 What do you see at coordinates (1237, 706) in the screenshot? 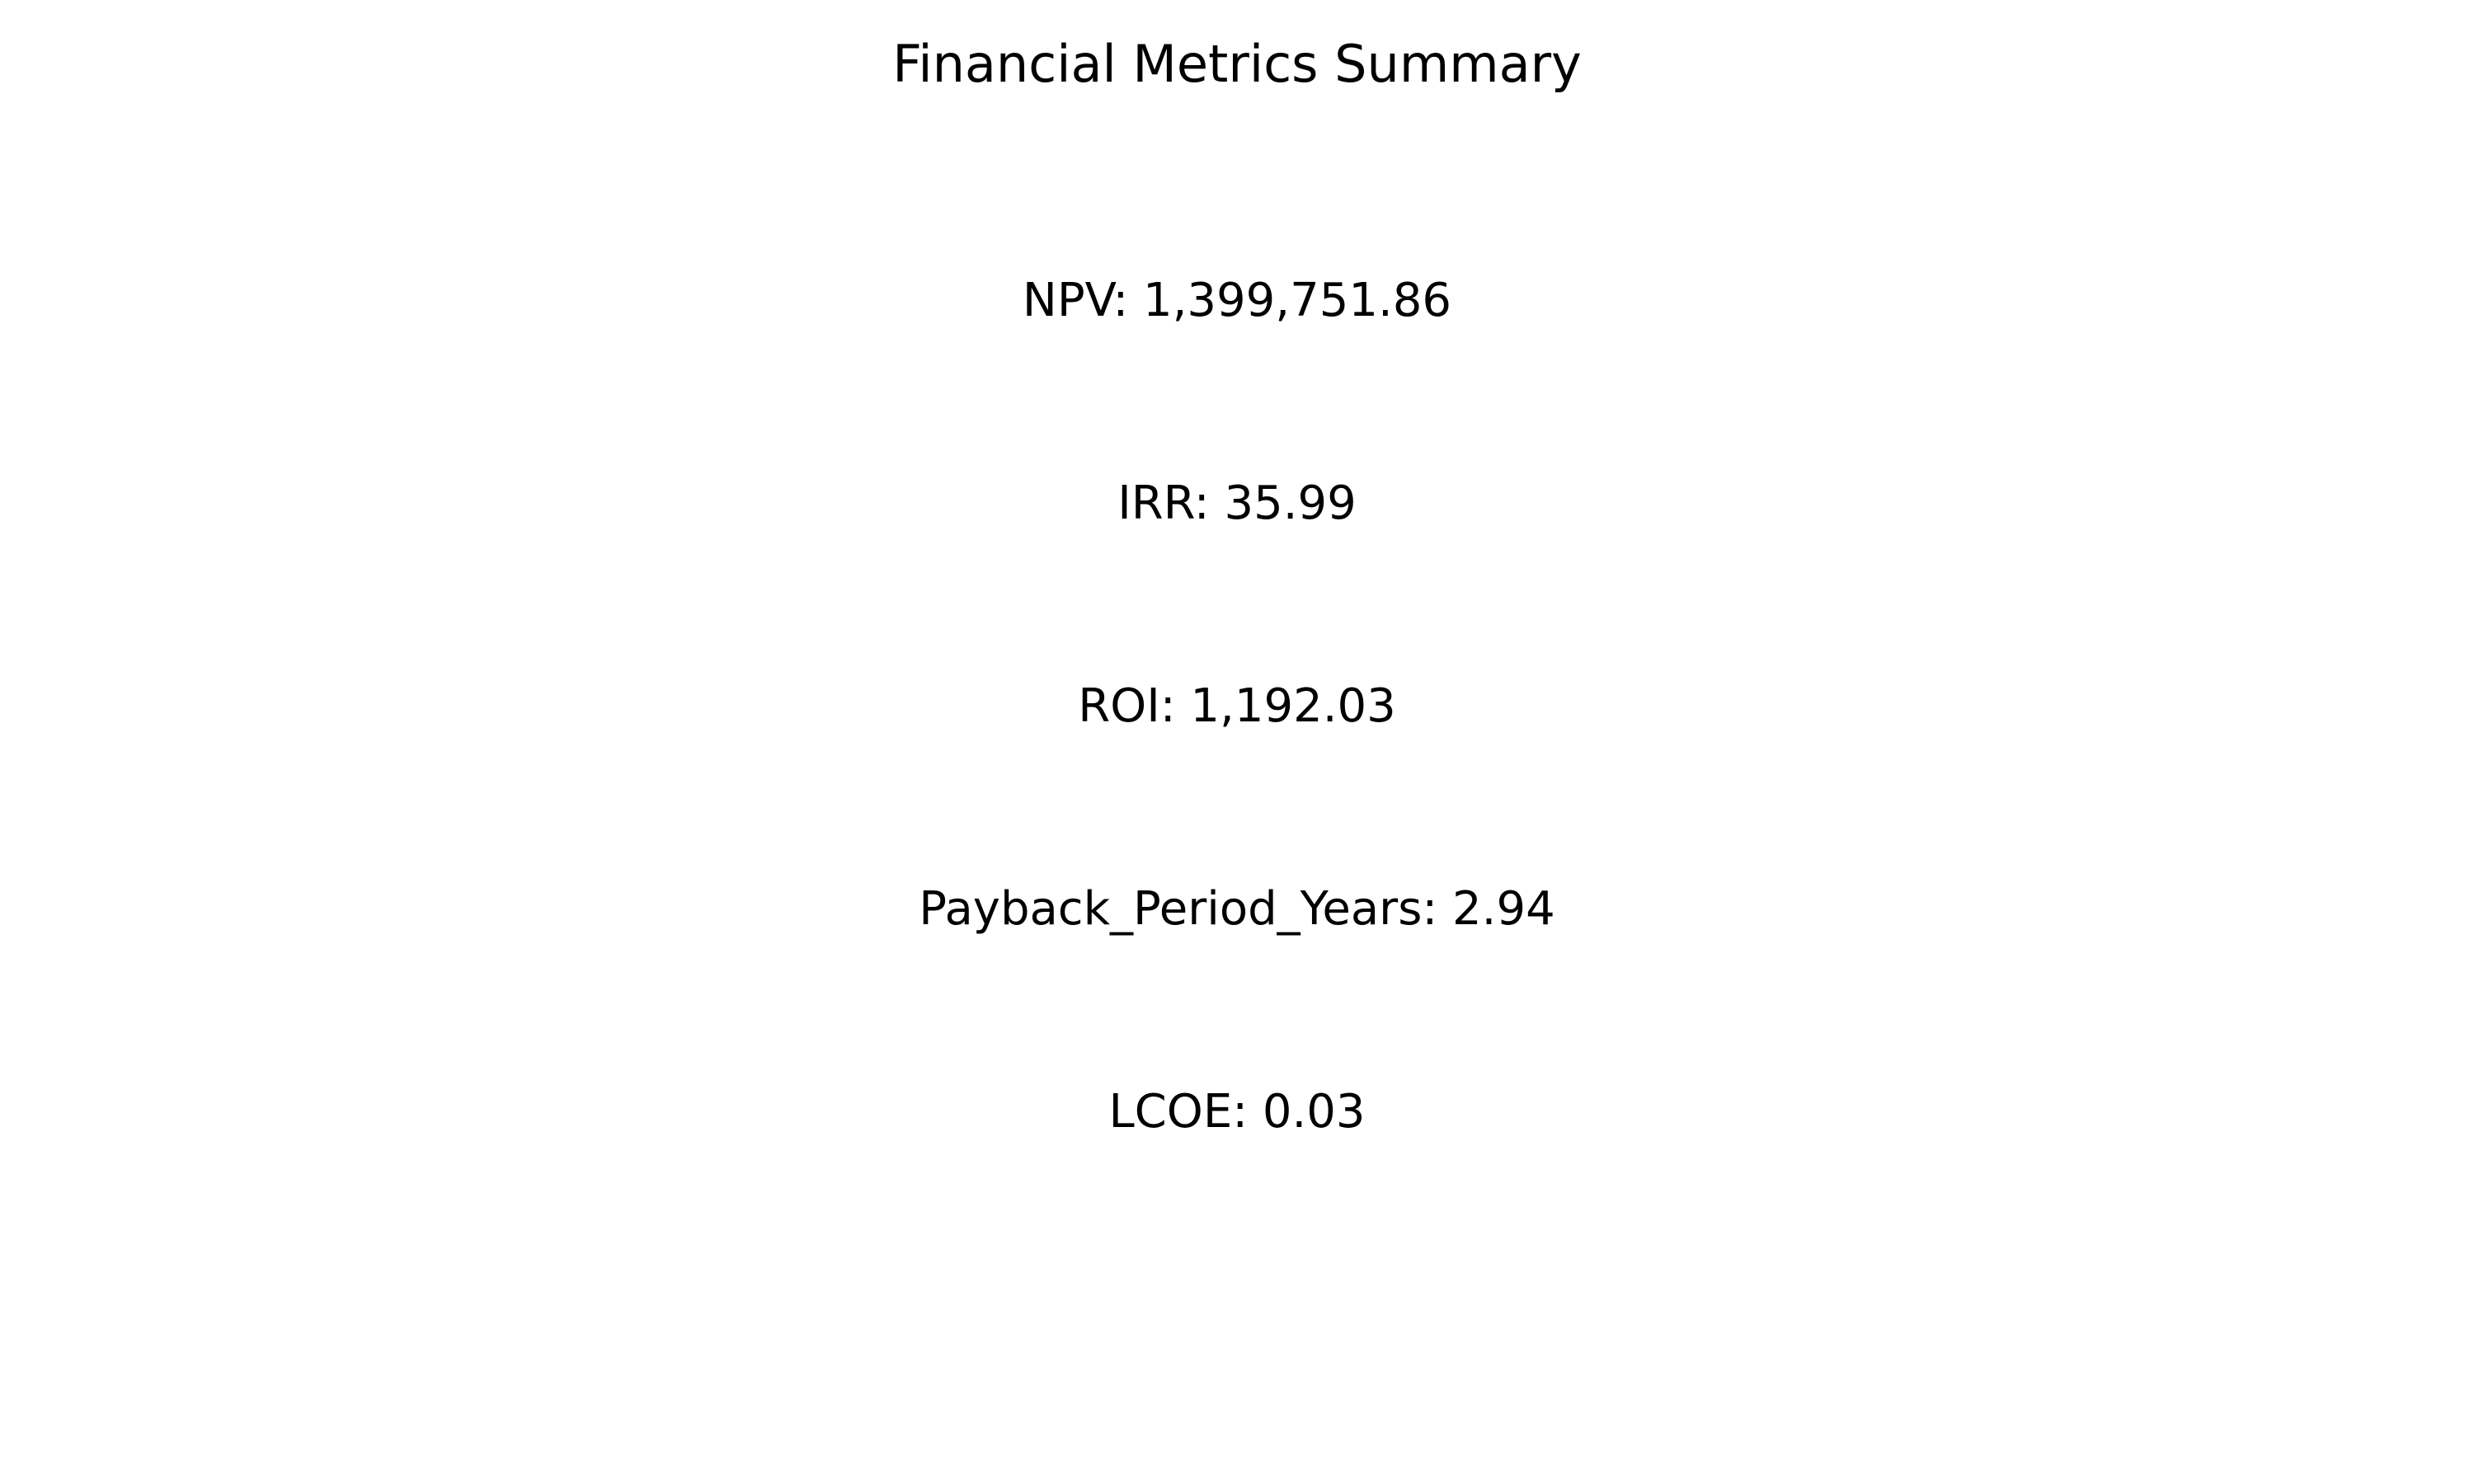
I see `metric-roi: ROI: 1,192.03` at bounding box center [1237, 706].